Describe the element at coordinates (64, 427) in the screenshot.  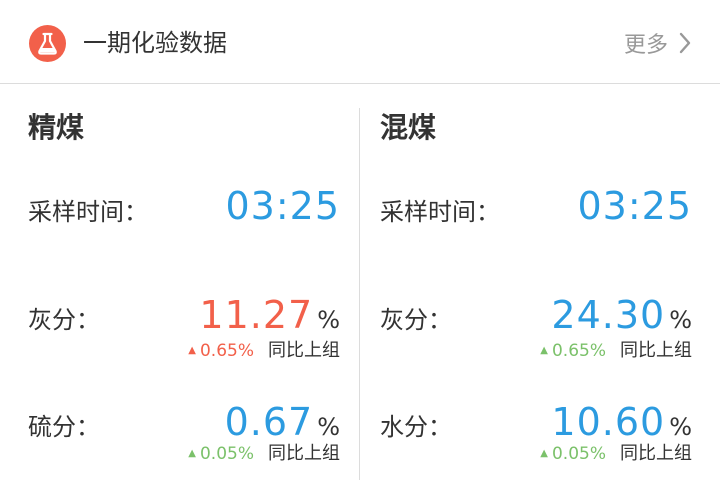
I see `metric-label: 硫分：` at that location.